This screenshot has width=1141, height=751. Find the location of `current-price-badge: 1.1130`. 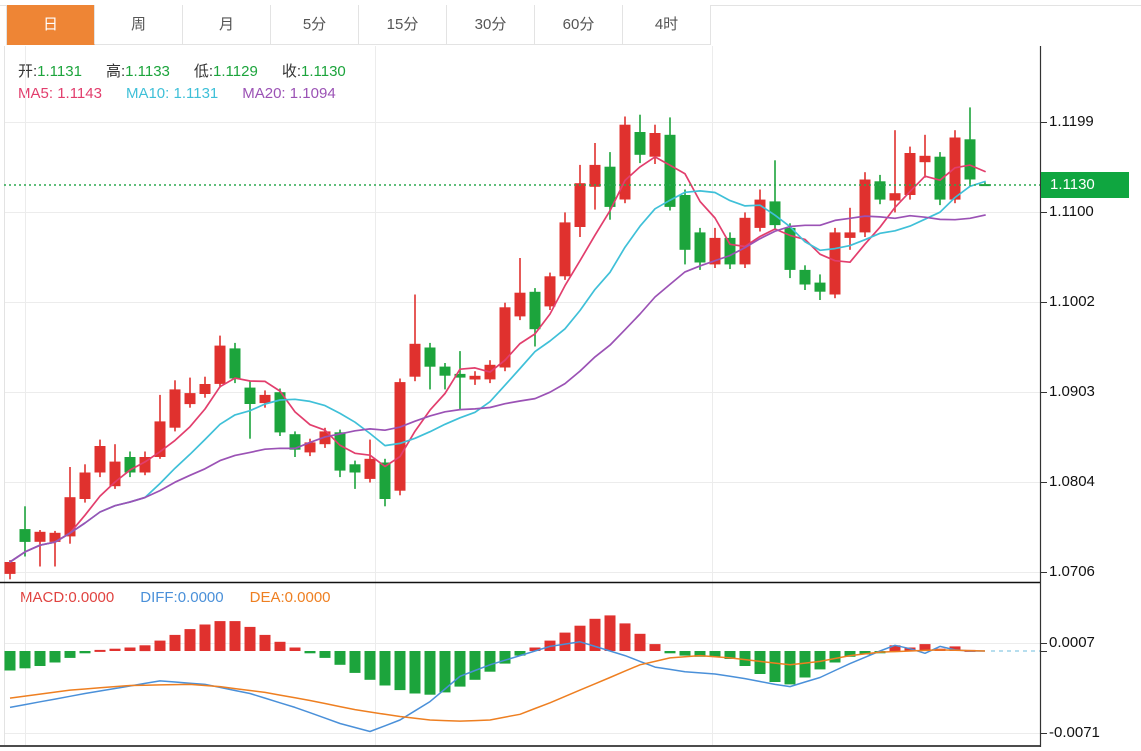

current-price-badge: 1.1130 is located at coordinates (1085, 185).